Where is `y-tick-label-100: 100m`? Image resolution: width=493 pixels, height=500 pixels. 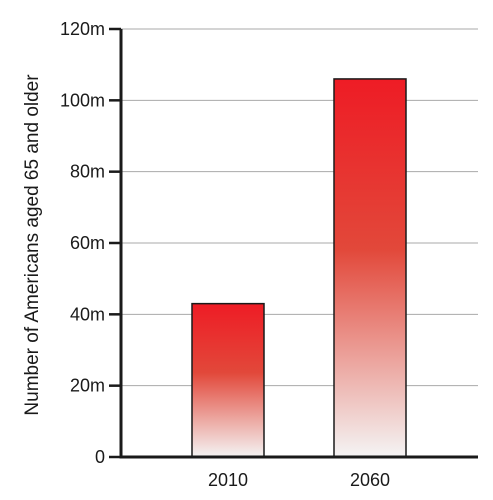 y-tick-label-100: 100m is located at coordinates (82, 100).